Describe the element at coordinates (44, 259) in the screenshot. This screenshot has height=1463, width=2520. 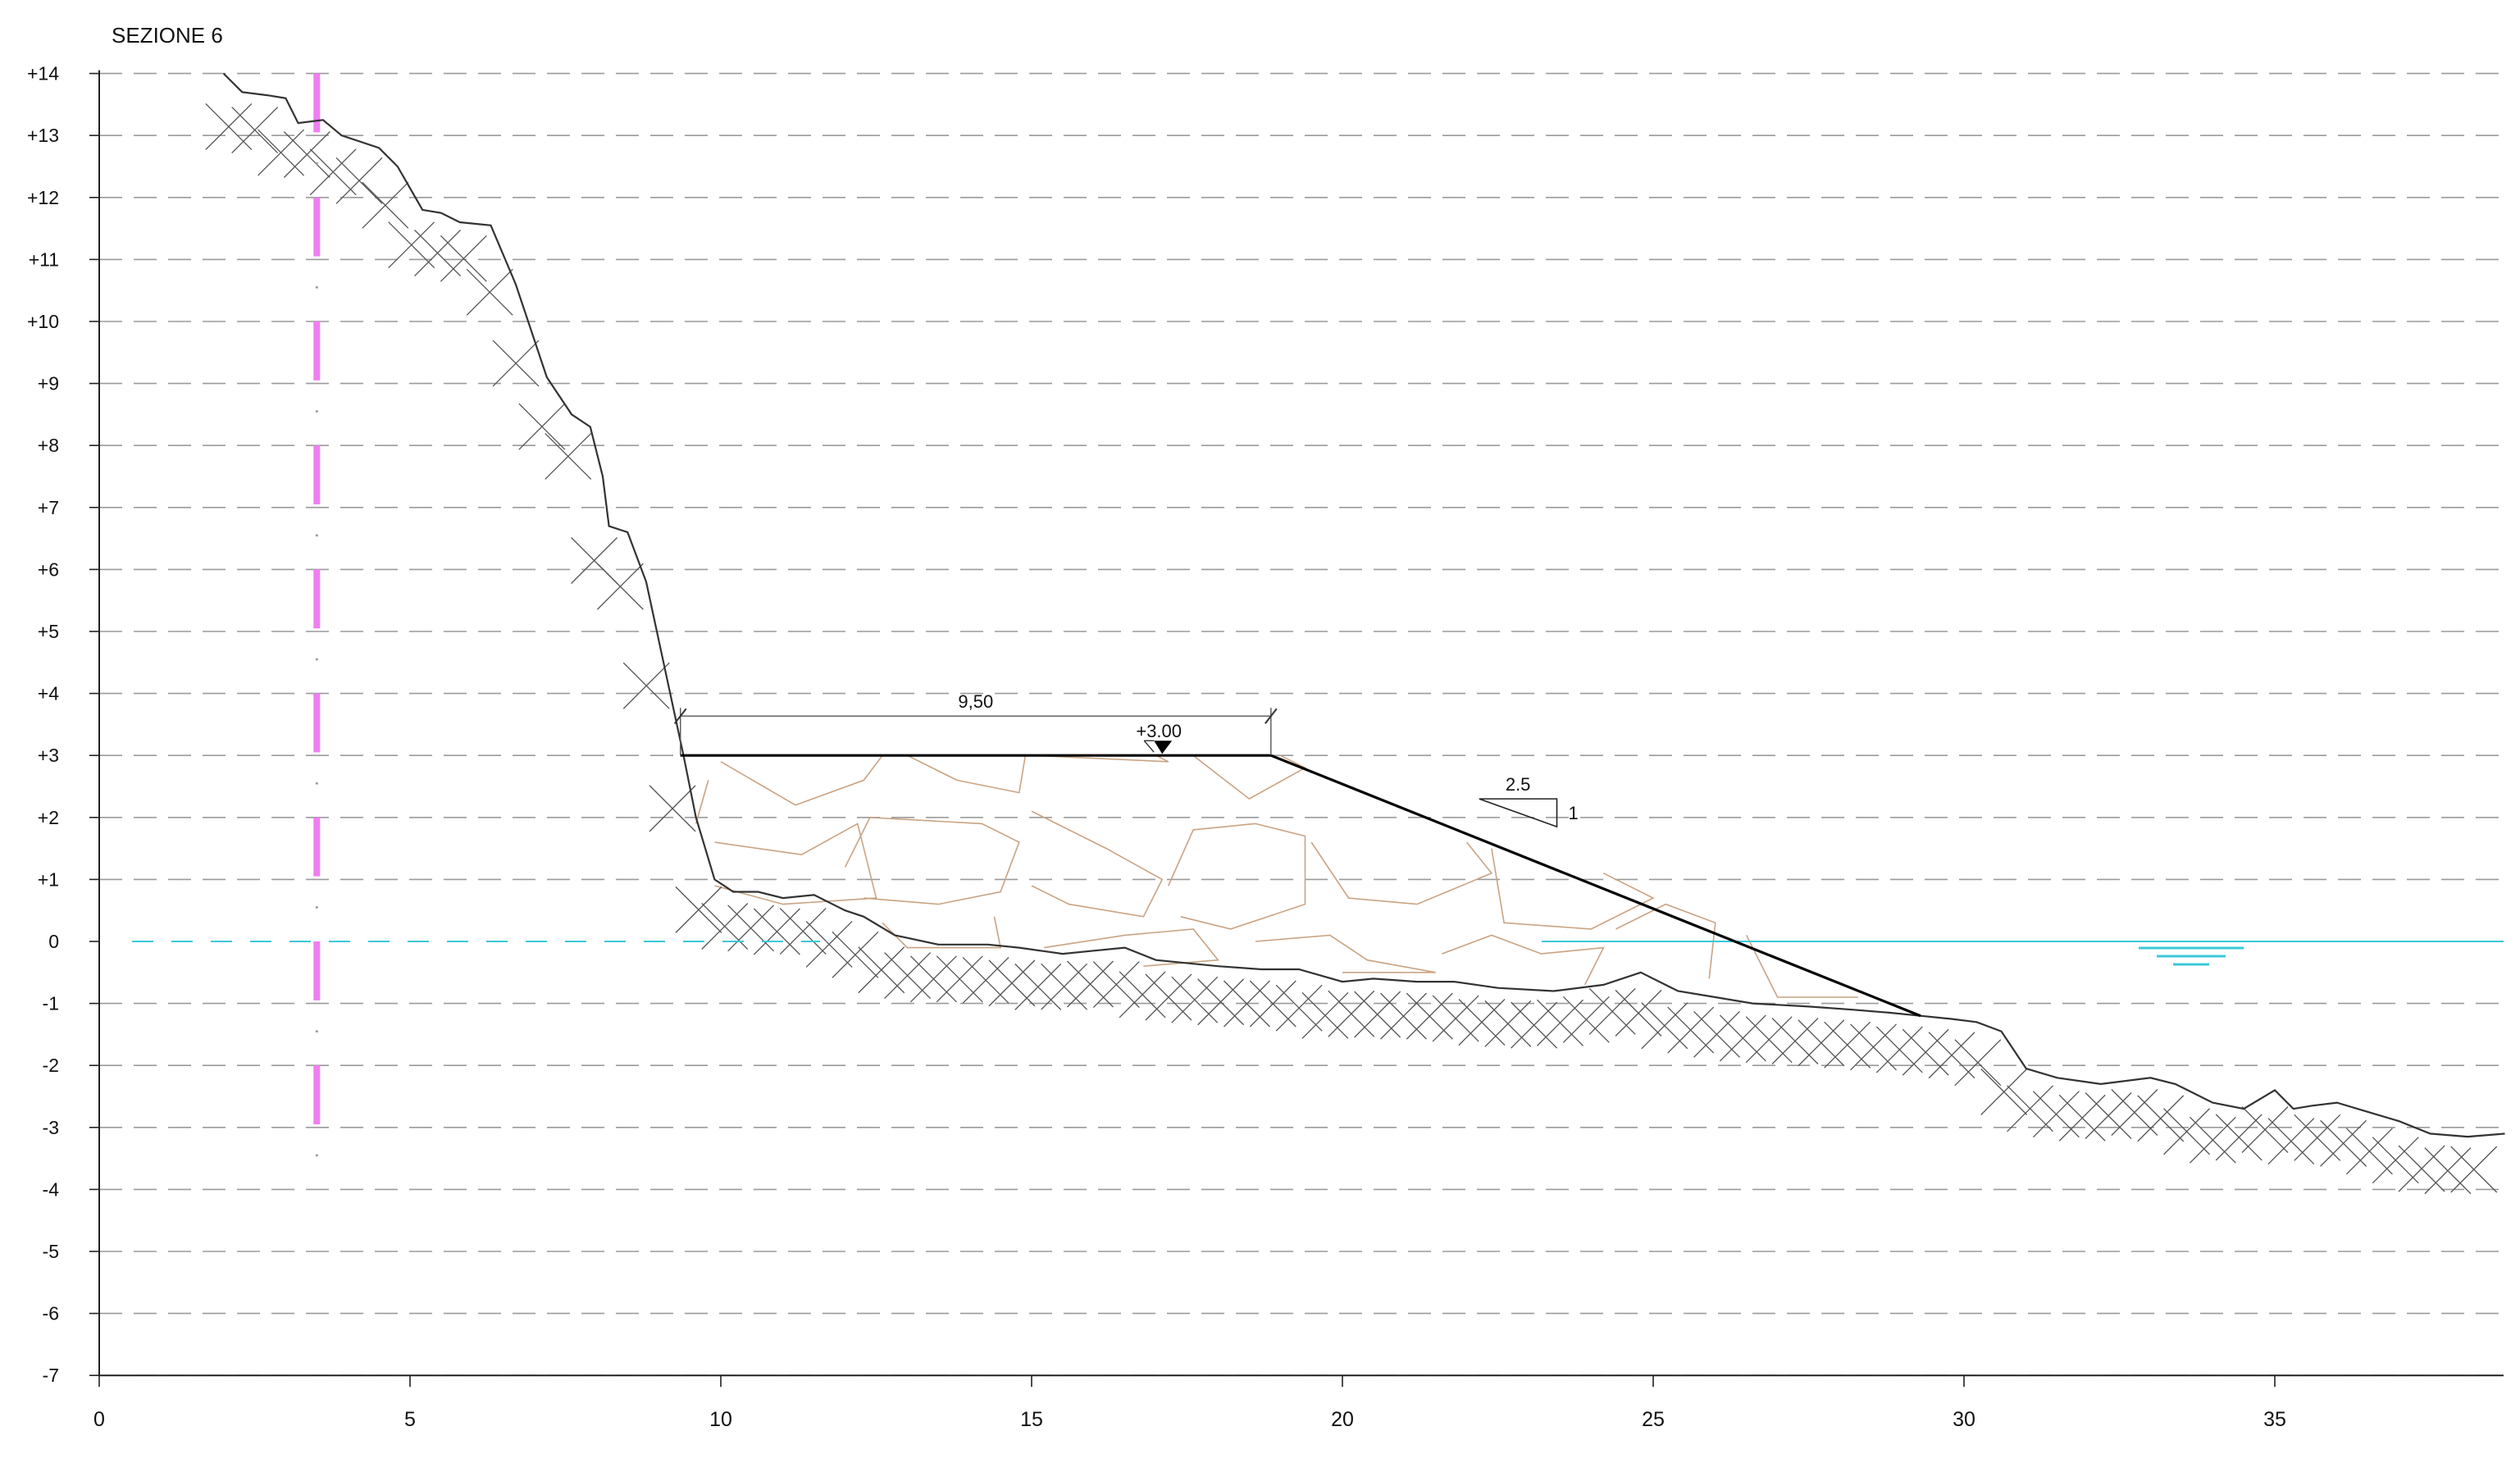
I see `y-tick-label: +11` at that location.